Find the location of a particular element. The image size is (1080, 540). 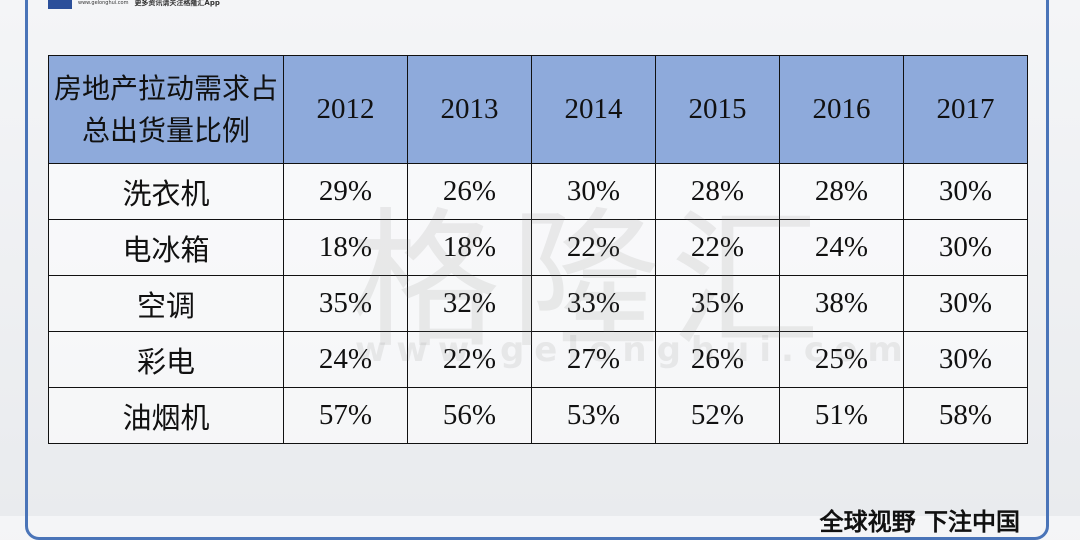

cell: 29% is located at coordinates (345, 191).